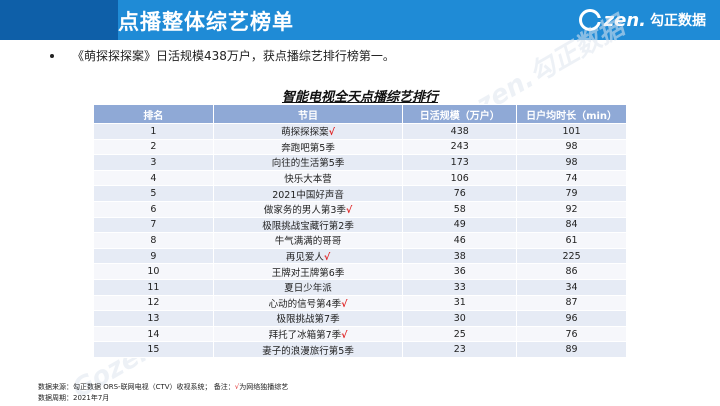  I want to click on cell-program: 奔跑吧第5季, so click(308, 147).